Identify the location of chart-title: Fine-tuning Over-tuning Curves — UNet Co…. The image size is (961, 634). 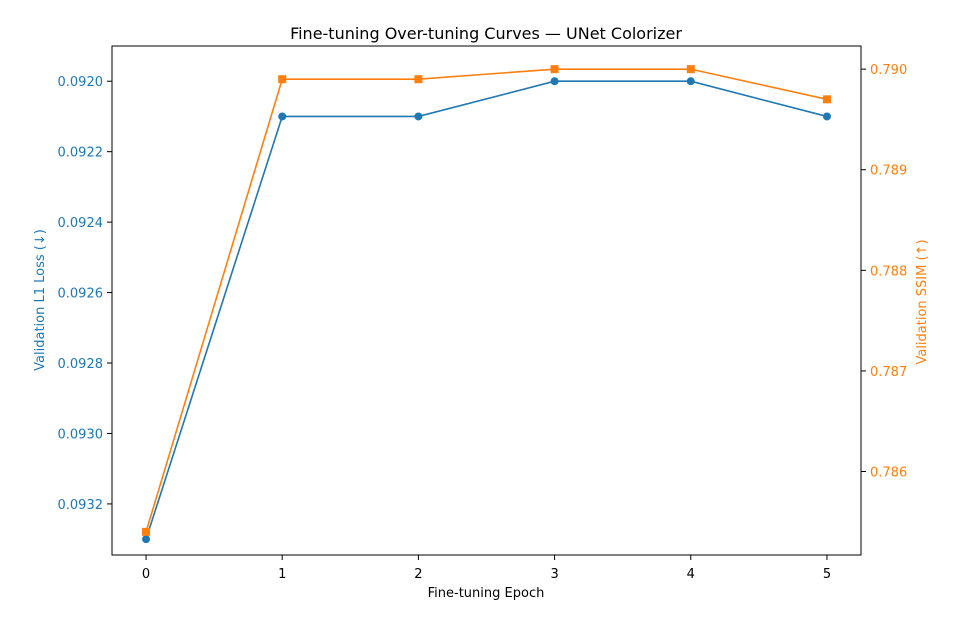
(486, 33).